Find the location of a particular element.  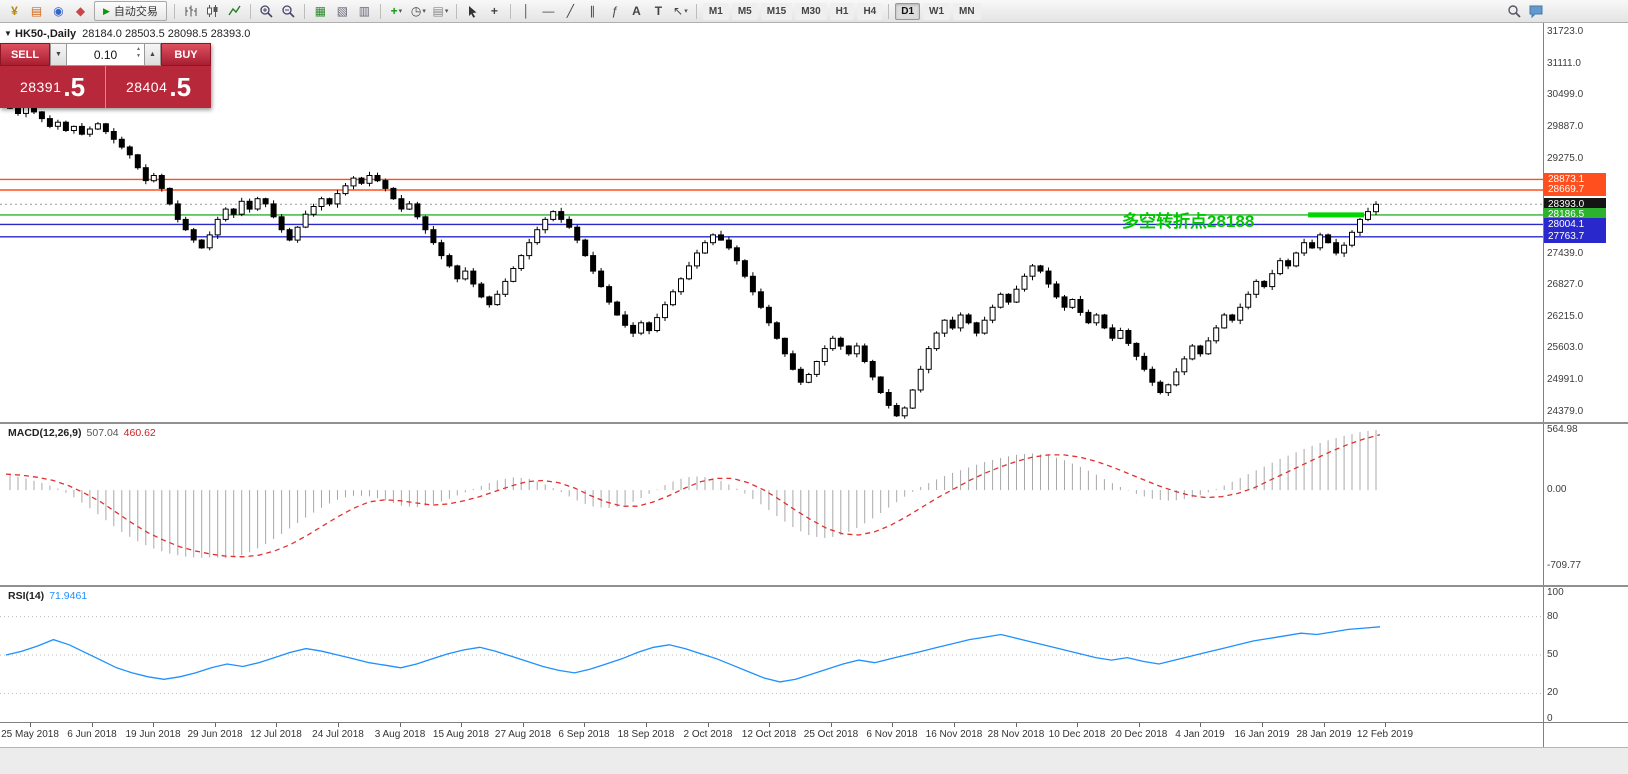

timeframe-m1: M1 is located at coordinates (715, 11).